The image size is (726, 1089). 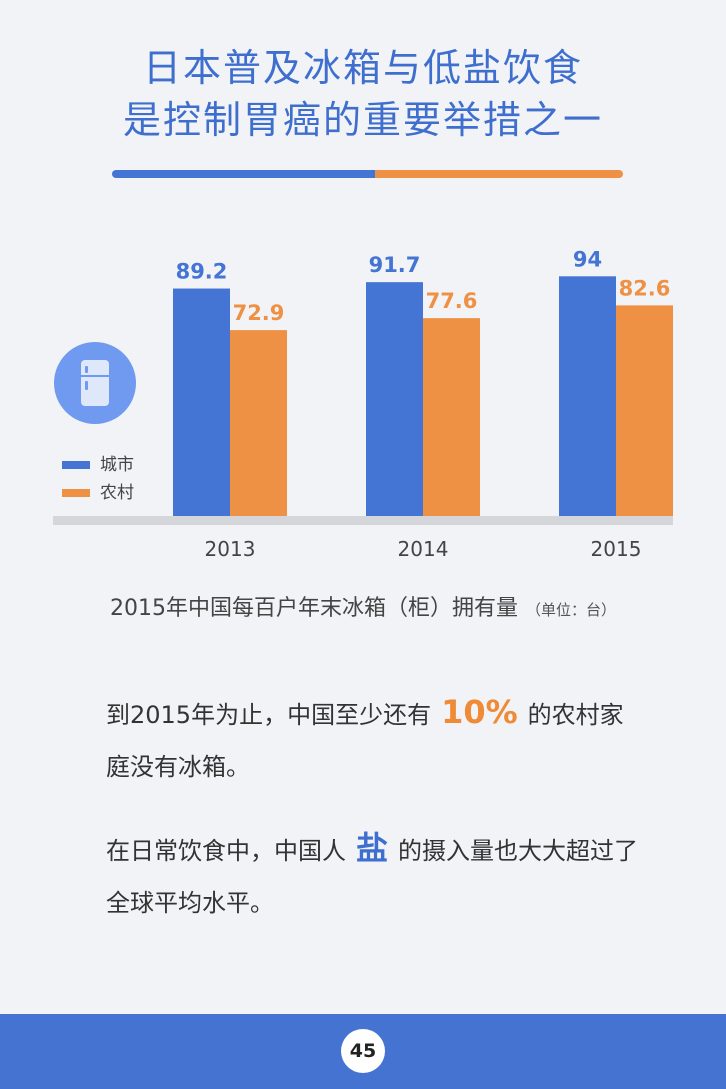 What do you see at coordinates (499, 174) in the screenshot?
I see `title-underline-orange` at bounding box center [499, 174].